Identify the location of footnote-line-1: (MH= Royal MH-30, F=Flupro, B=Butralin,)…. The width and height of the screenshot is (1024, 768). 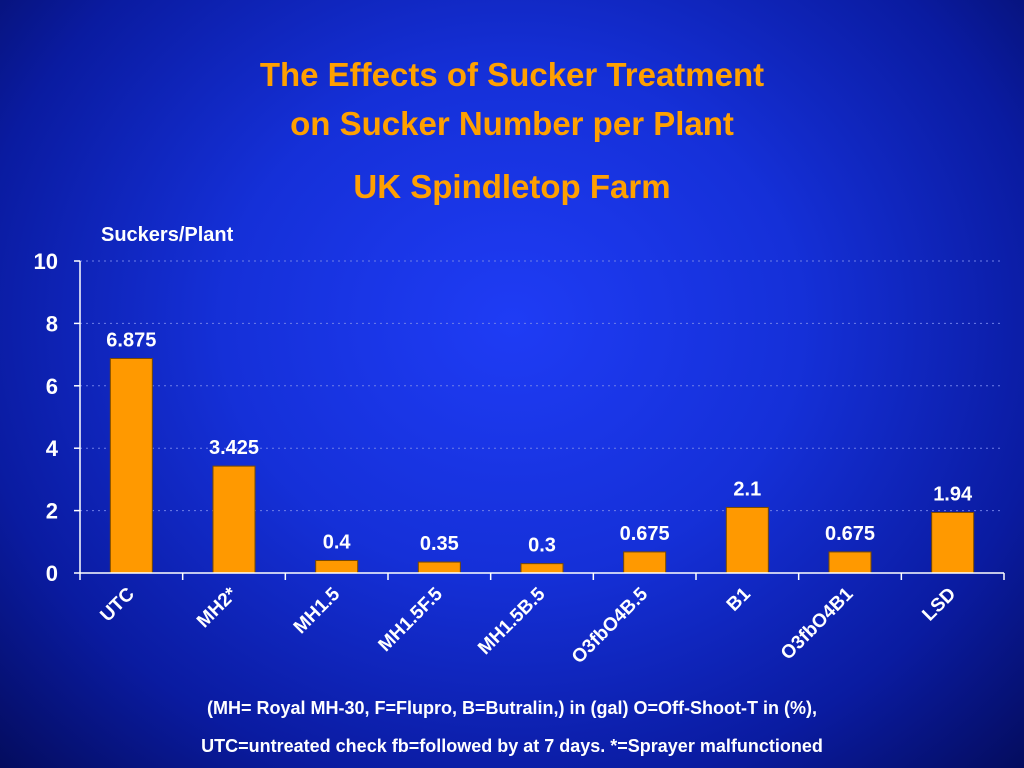
(512, 708).